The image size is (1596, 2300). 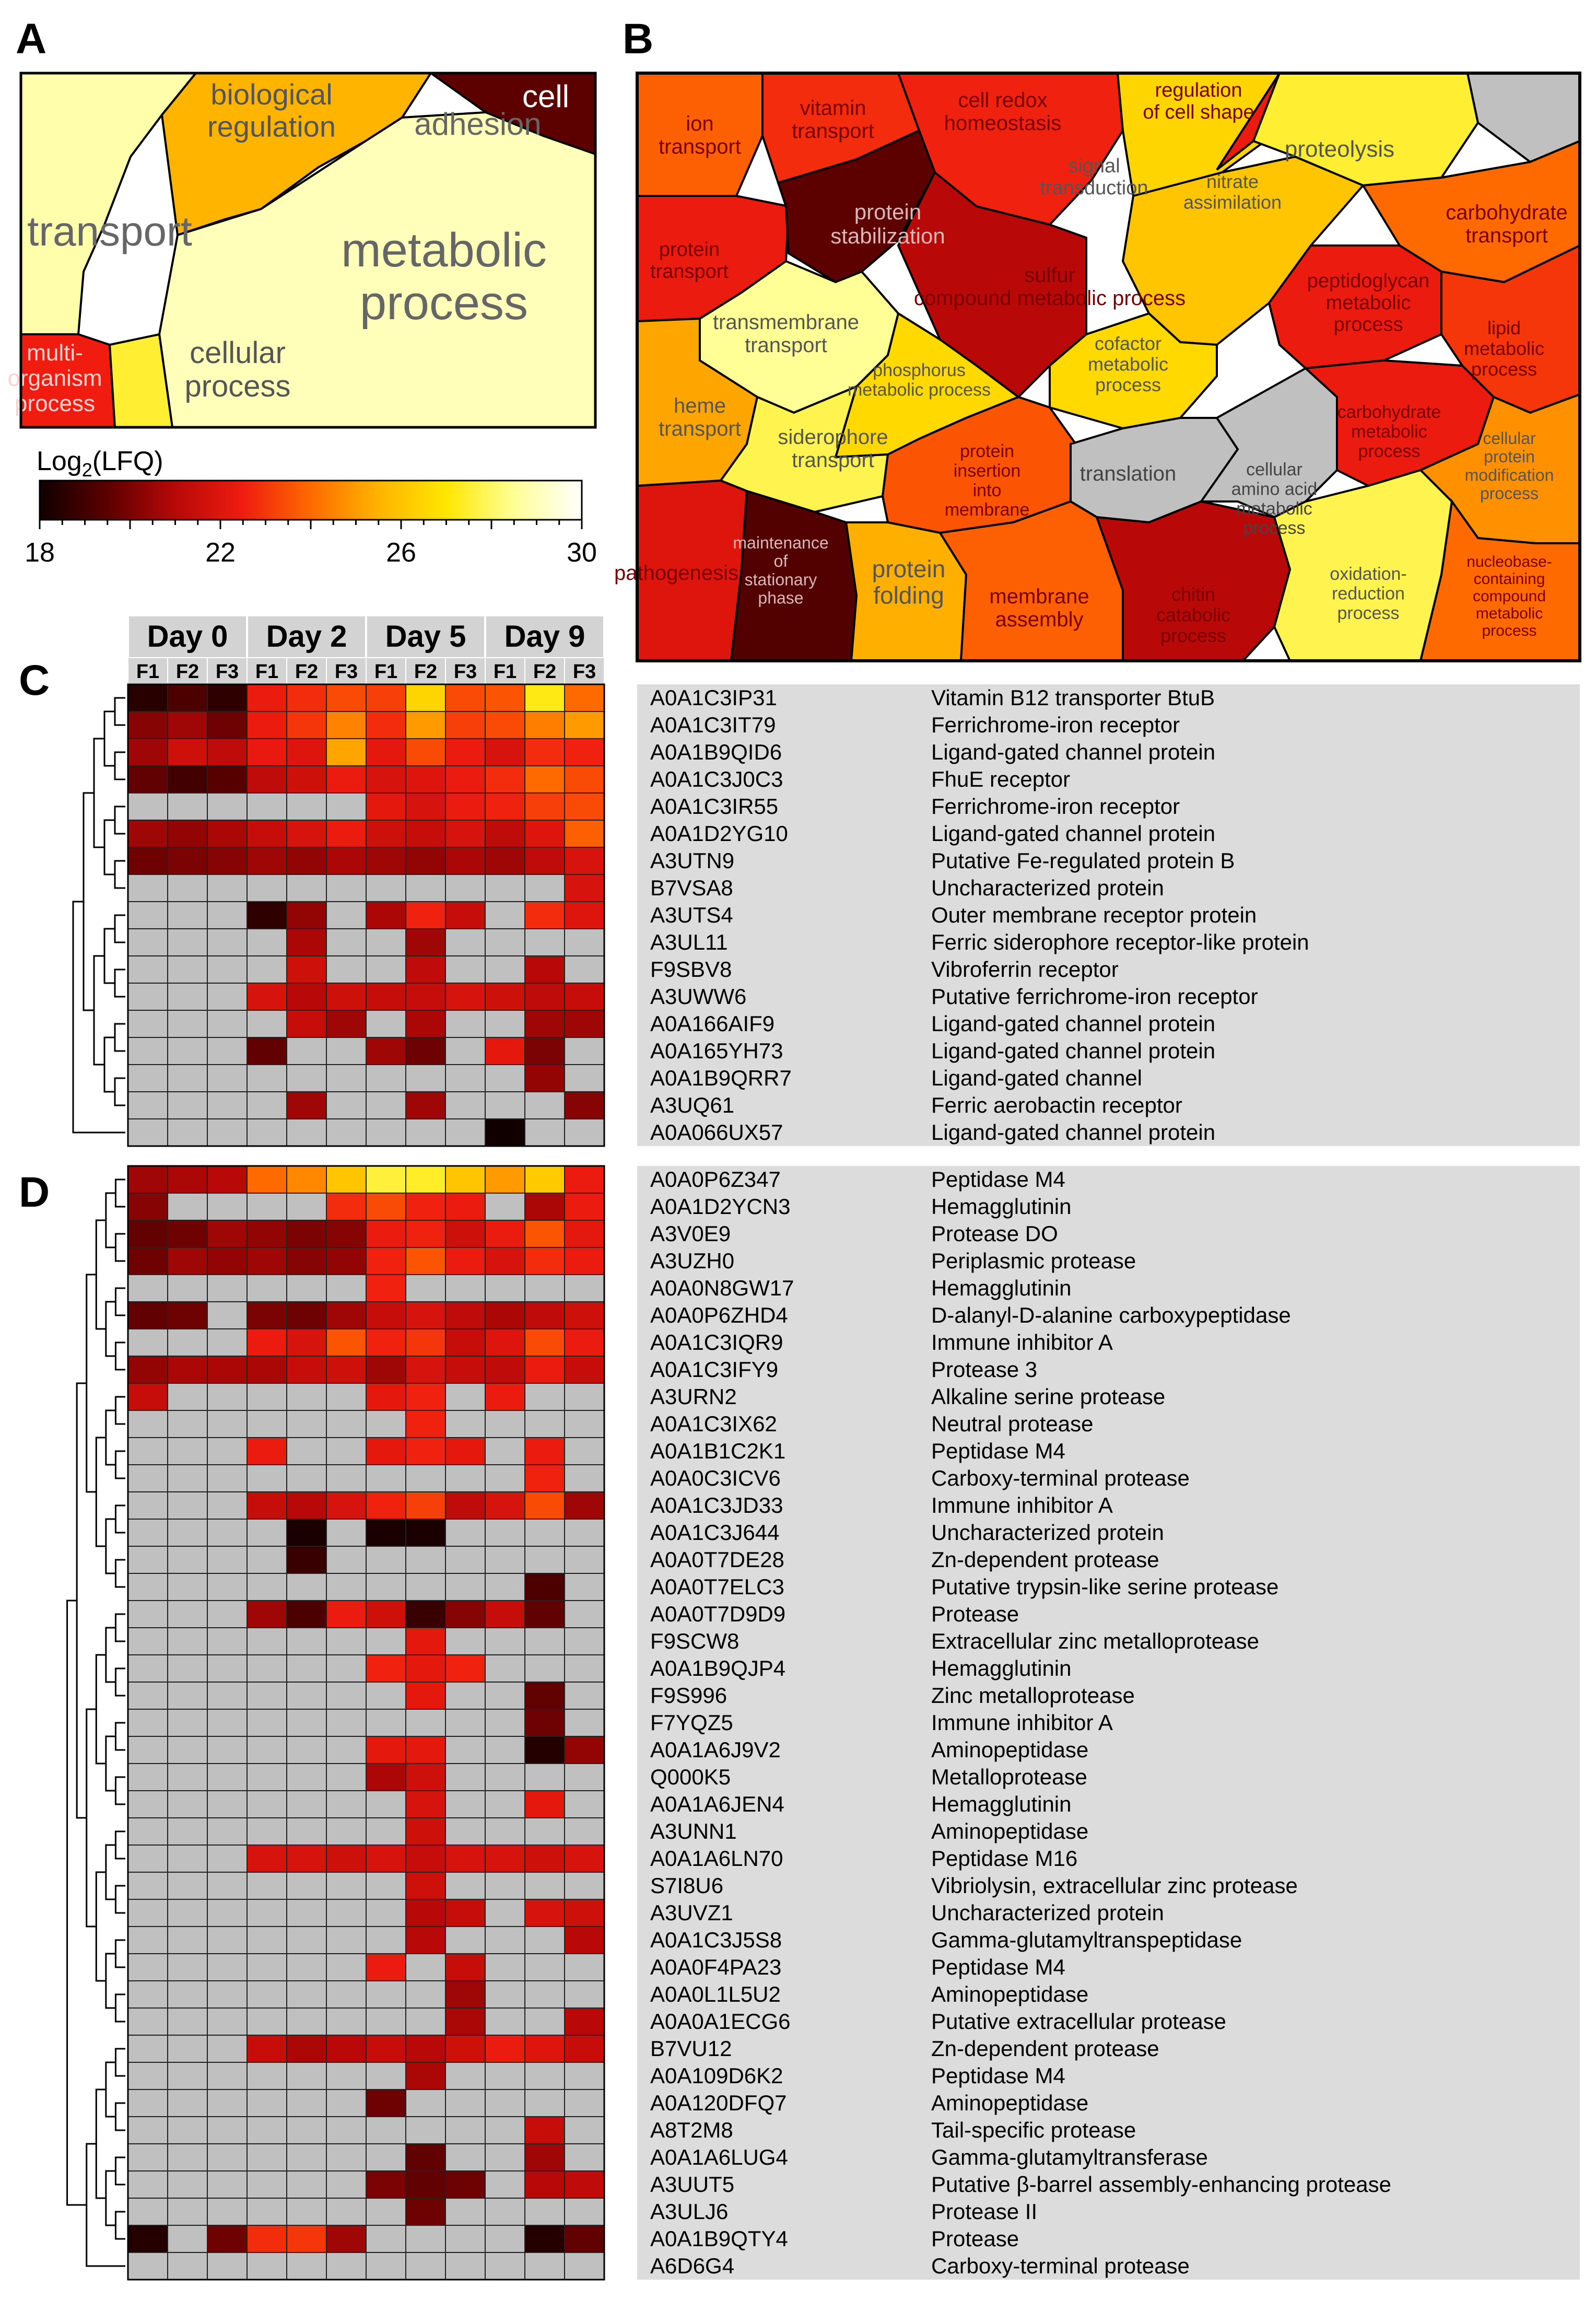 I want to click on panel-c-row-name: Uncharacterized protein, so click(x=1047, y=887).